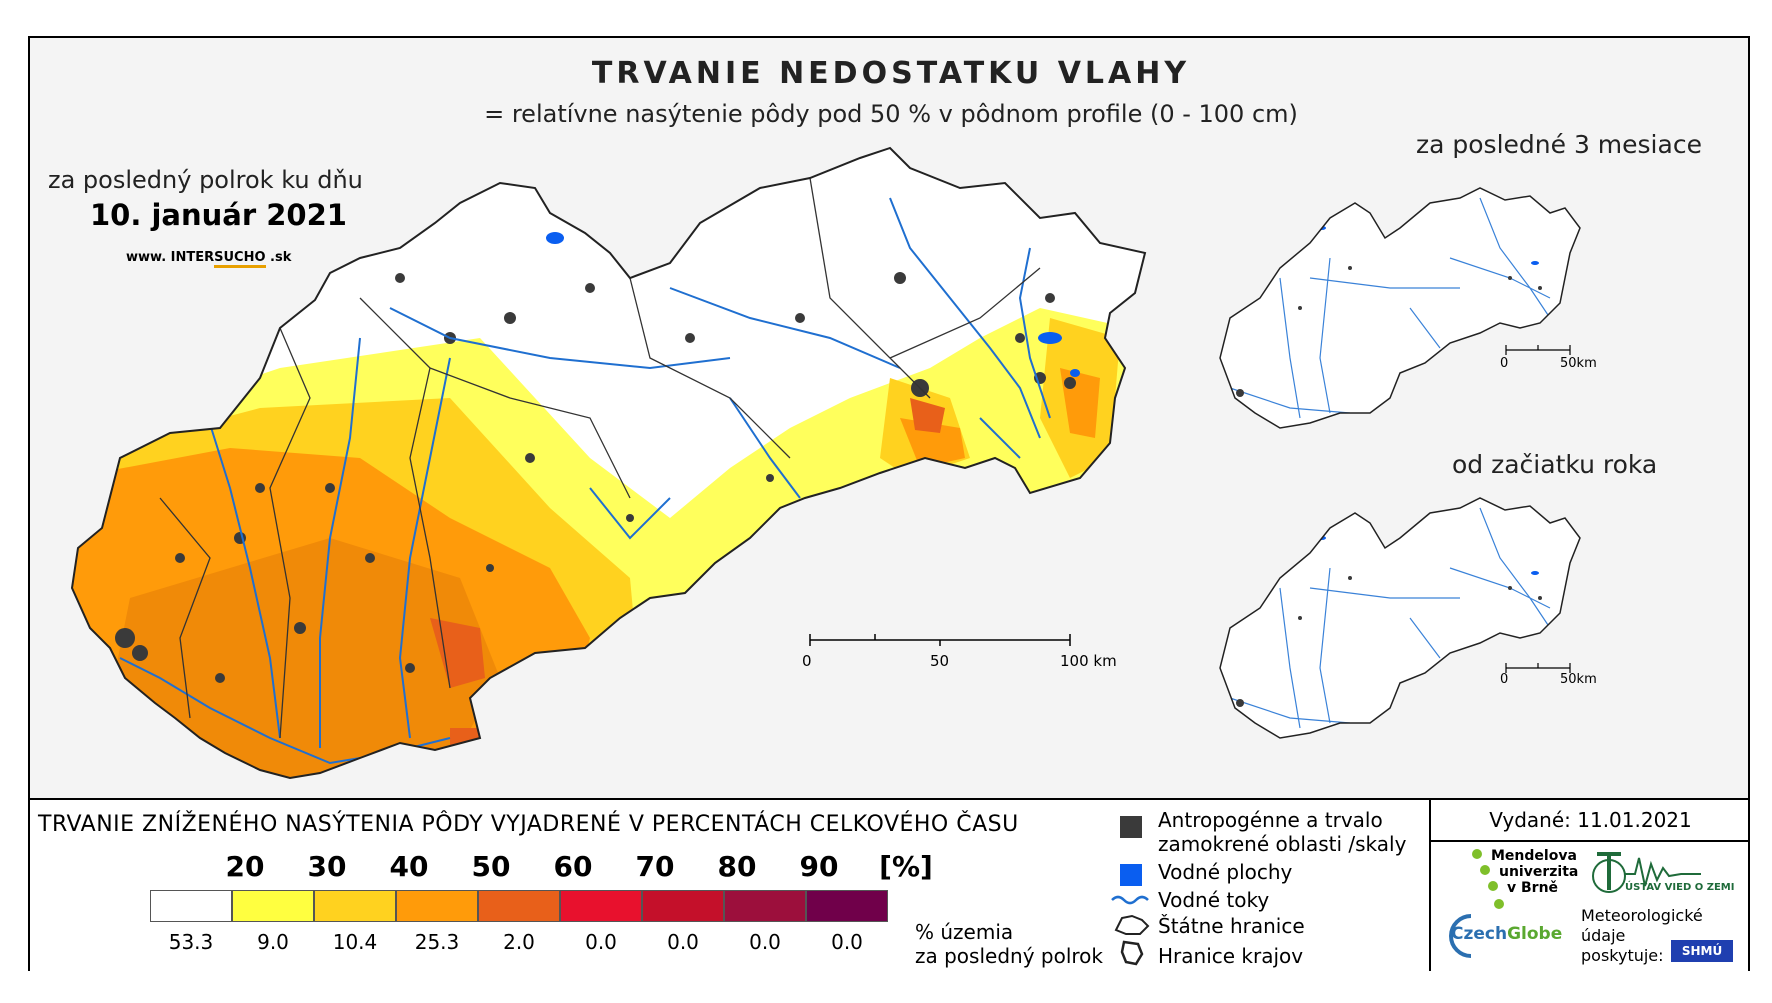  What do you see at coordinates (1270, 820) in the screenshot?
I see `urban-label-1: Antropogénne a trvalo` at bounding box center [1270, 820].